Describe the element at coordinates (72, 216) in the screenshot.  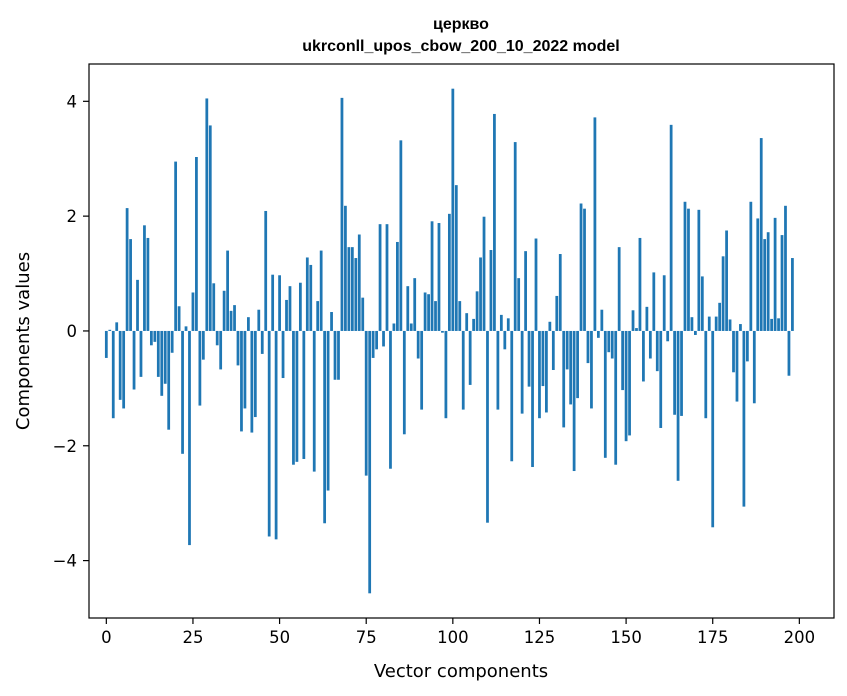
I see `y-tick-label: 2` at that location.